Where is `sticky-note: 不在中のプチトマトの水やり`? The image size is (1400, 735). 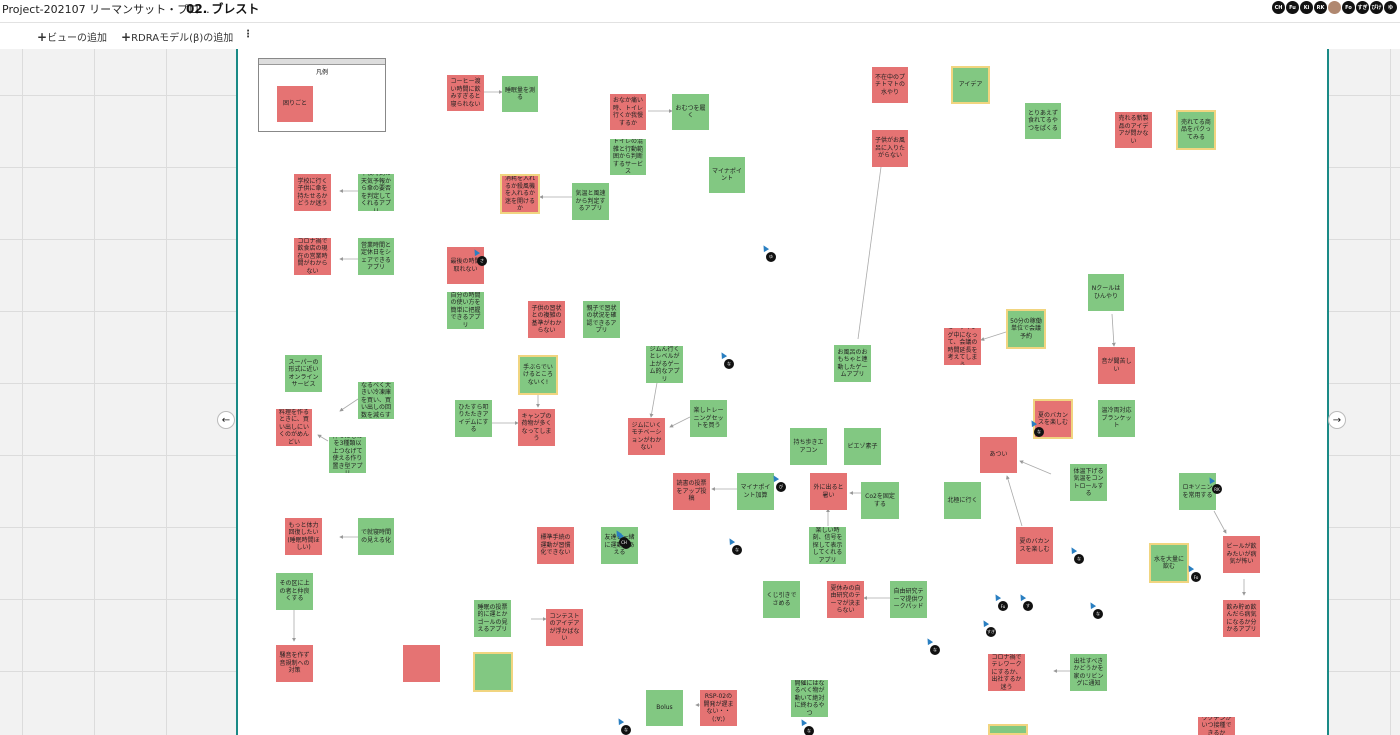
sticky-note: 不在中のプチトマトの水やり is located at coordinates (890, 85).